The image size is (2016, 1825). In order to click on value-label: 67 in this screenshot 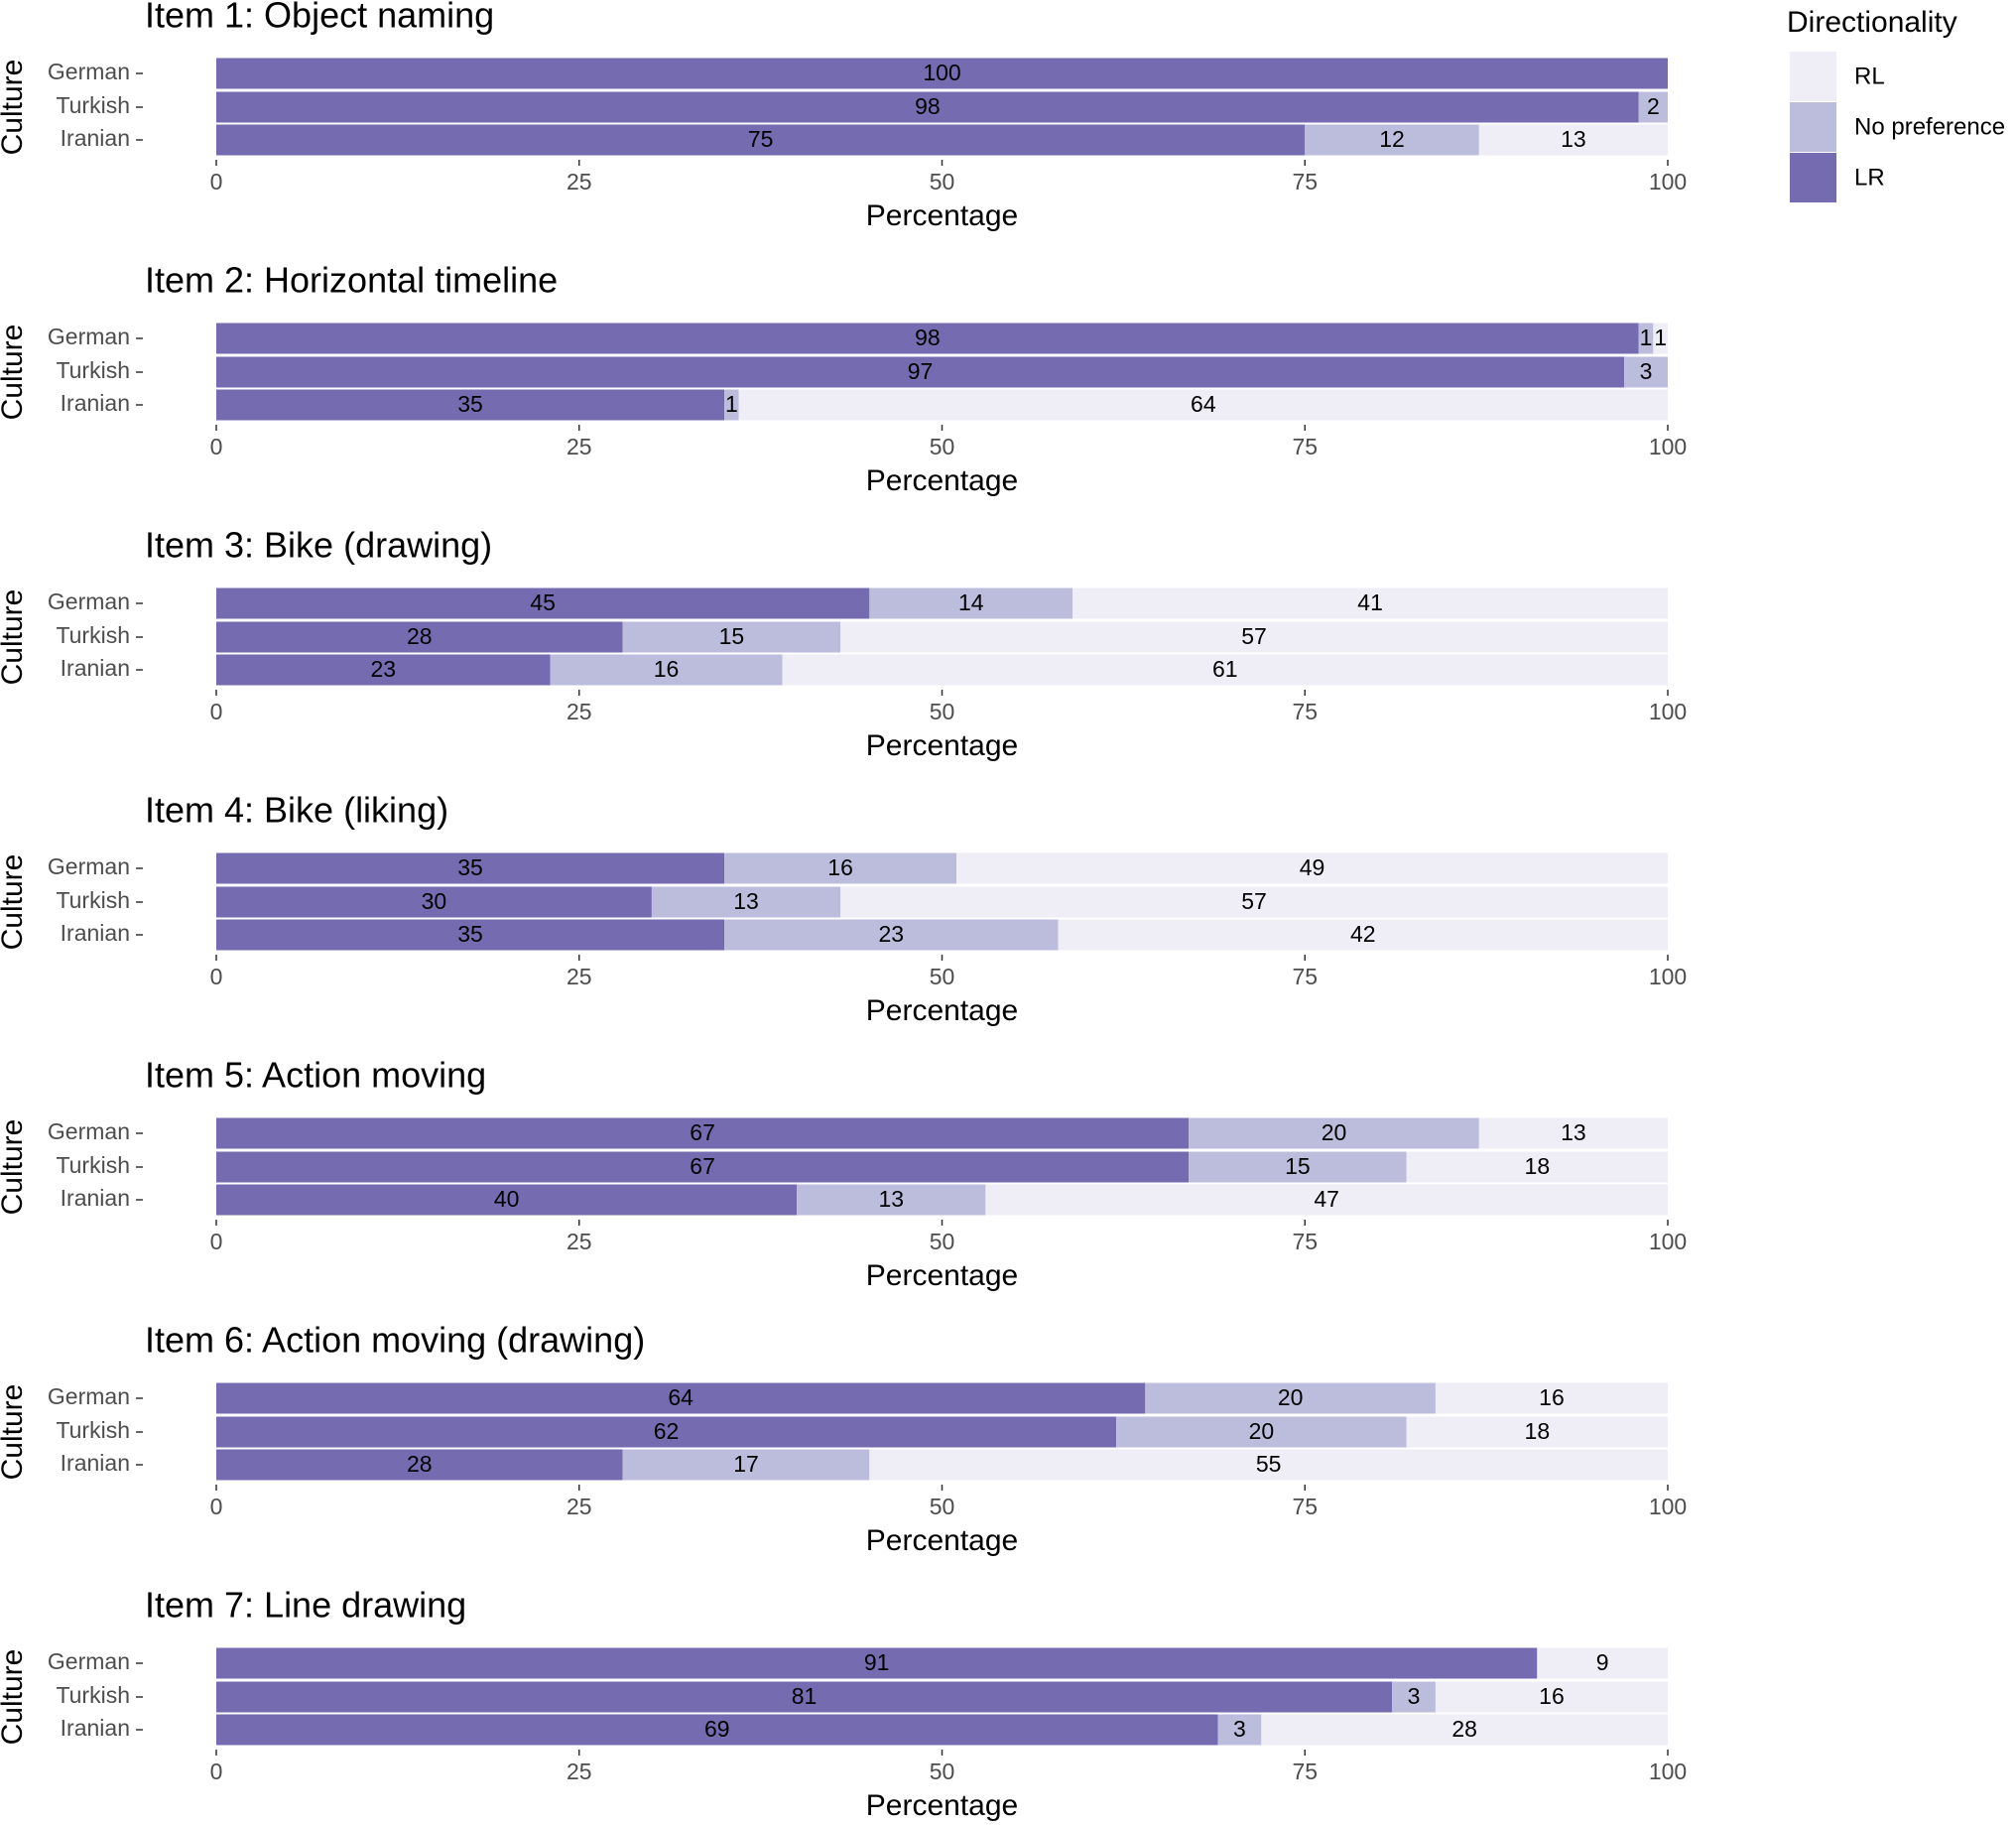, I will do `click(702, 1132)`.